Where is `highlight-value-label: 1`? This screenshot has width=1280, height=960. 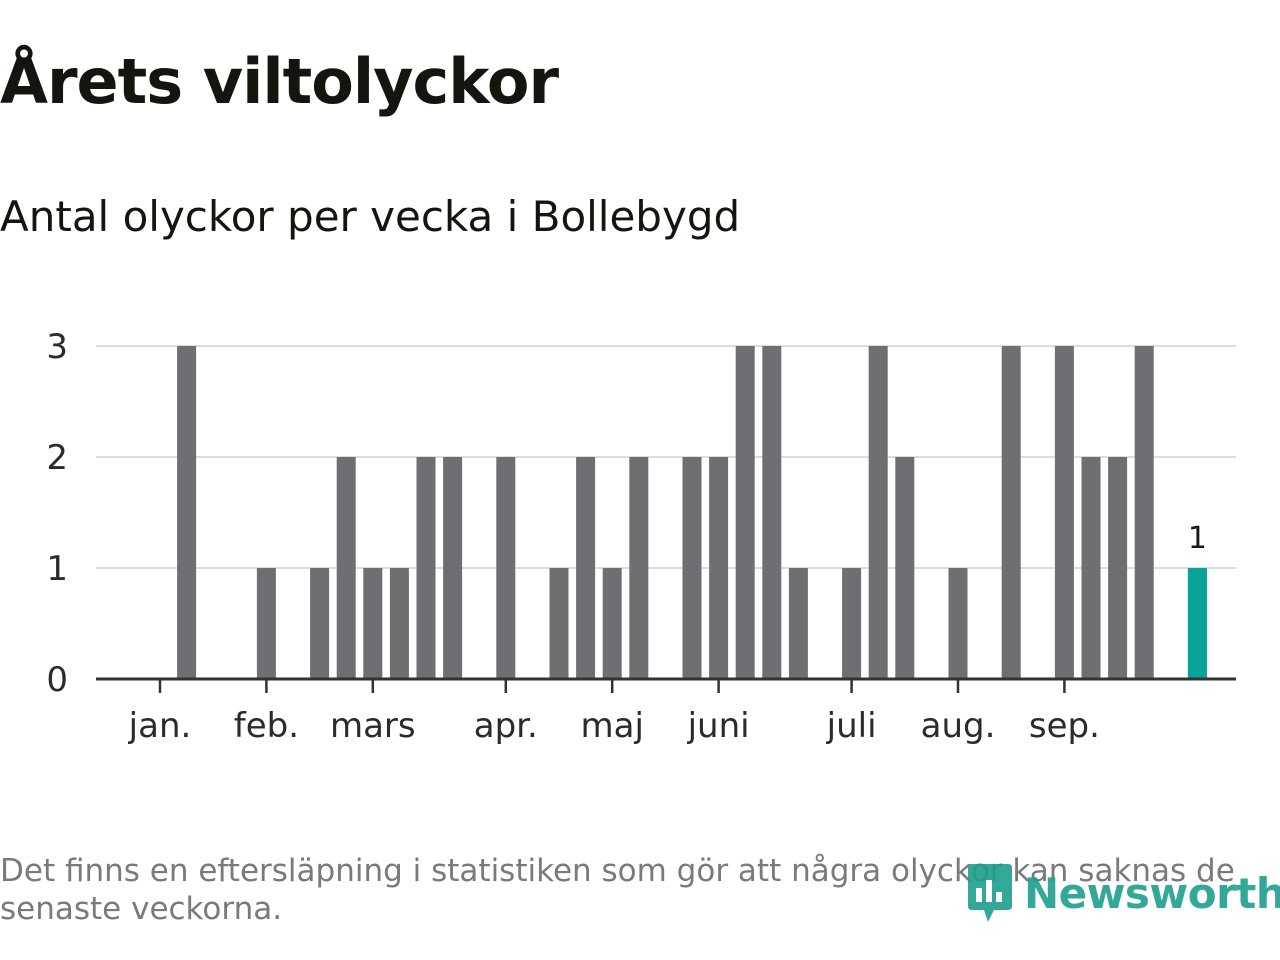
highlight-value-label: 1 is located at coordinates (1197, 538).